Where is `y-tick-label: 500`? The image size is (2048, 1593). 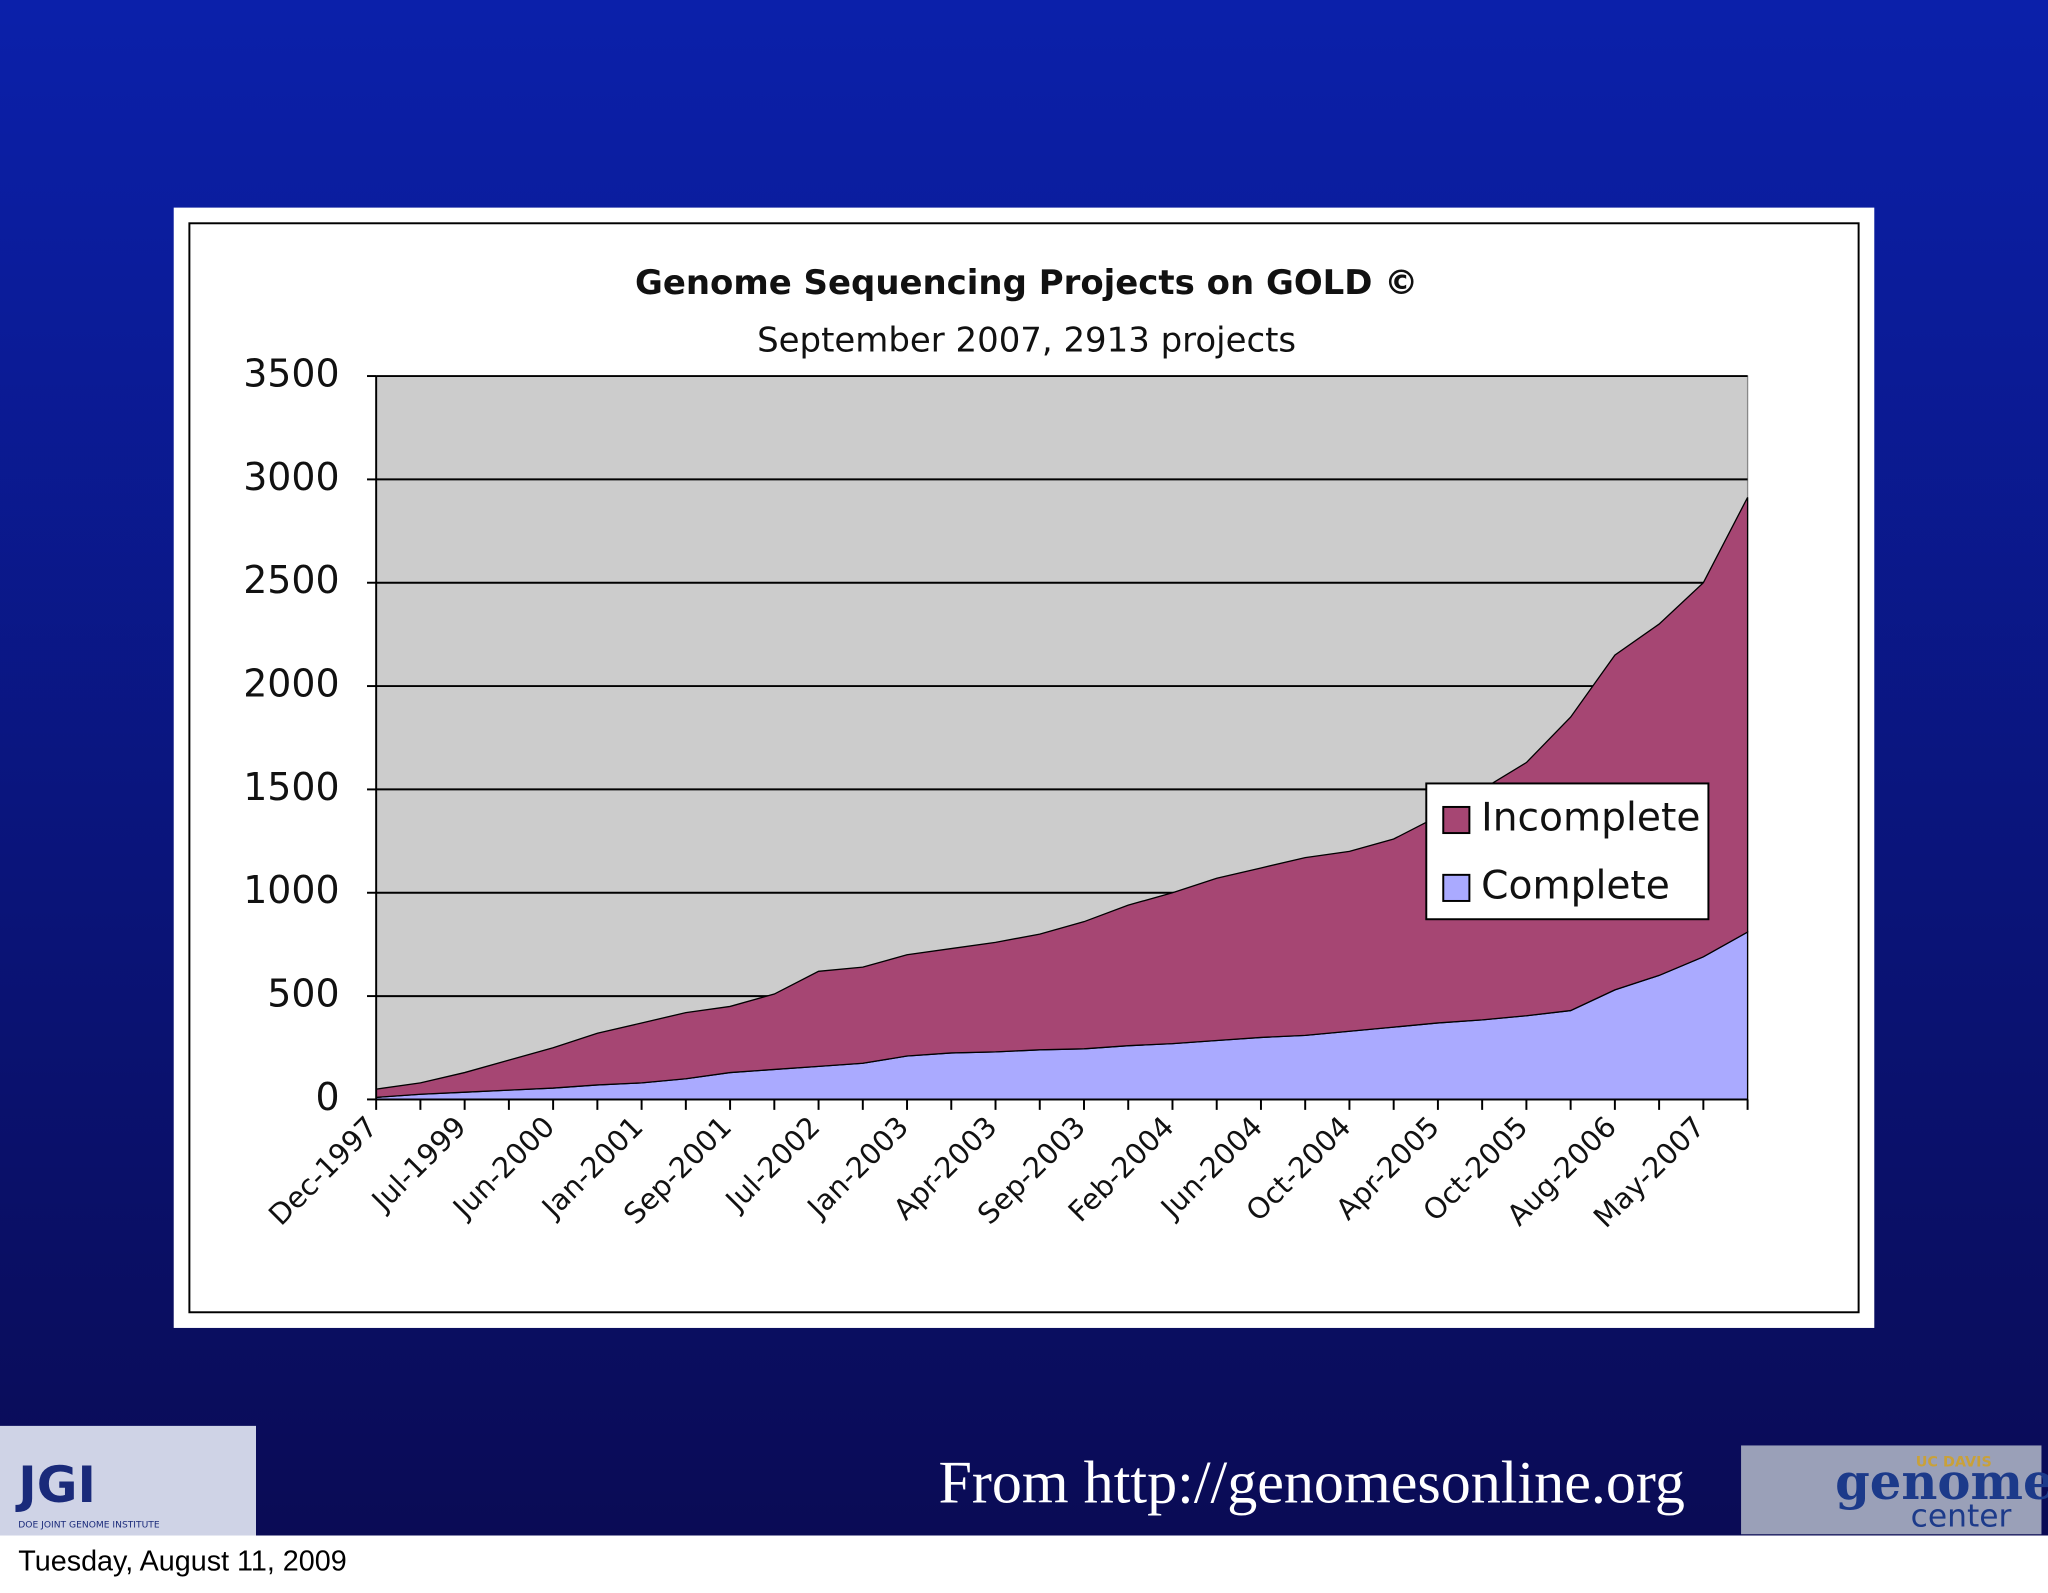 y-tick-label: 500 is located at coordinates (303, 994).